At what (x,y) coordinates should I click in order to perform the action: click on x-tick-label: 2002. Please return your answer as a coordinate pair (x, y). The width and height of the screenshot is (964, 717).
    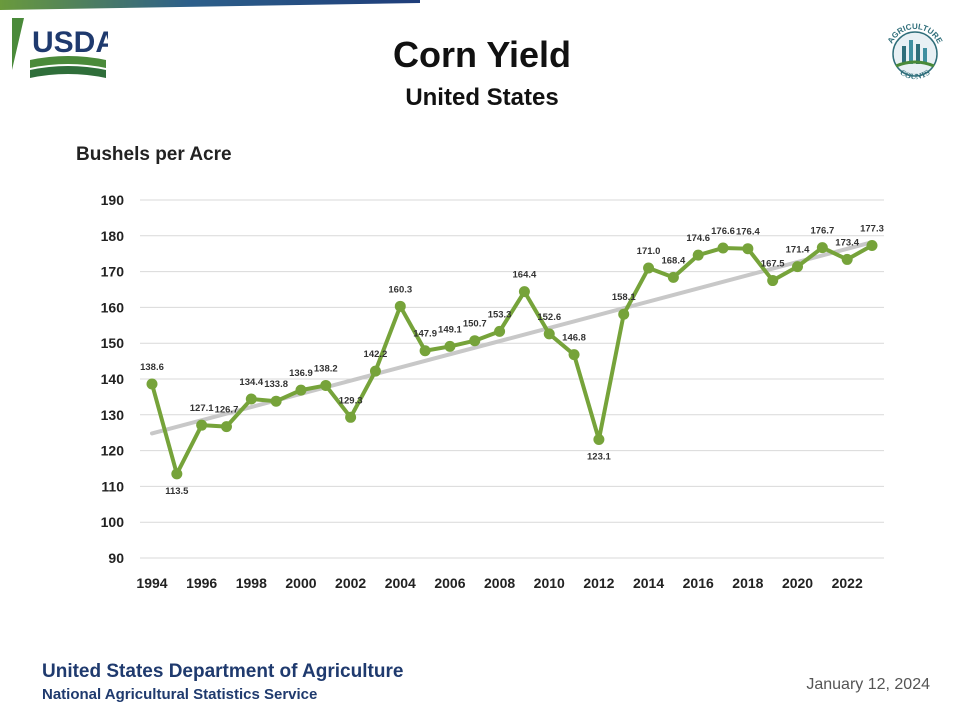
    Looking at the image, I should click on (350, 583).